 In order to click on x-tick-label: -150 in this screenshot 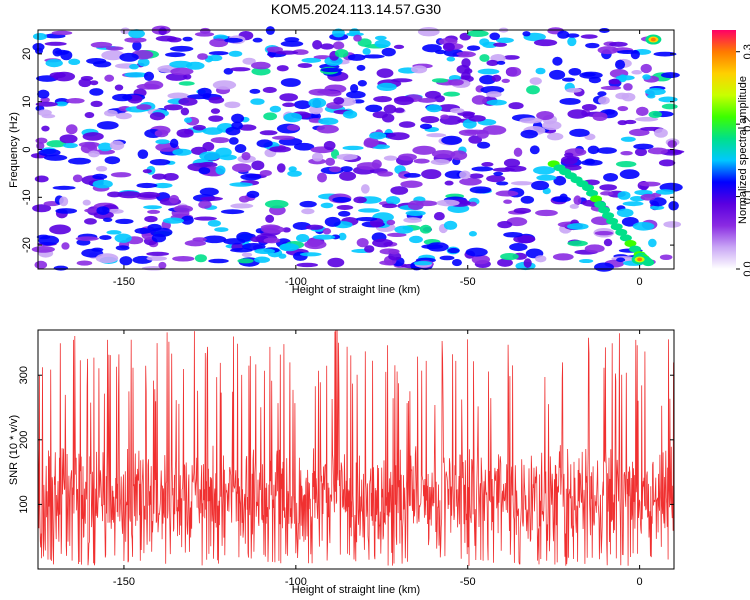, I will do `click(124, 582)`.